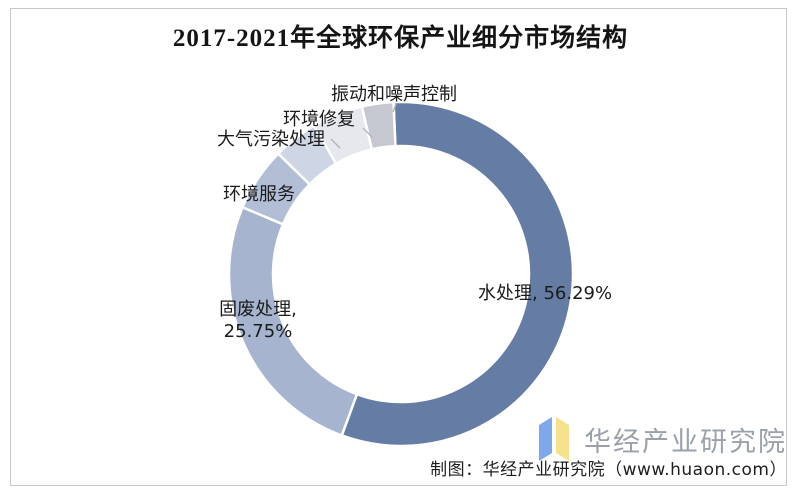 This screenshot has width=801, height=500. What do you see at coordinates (608, 470) in the screenshot?
I see `credit-line: 制图：华经产业研究院（www.huaon.com）` at bounding box center [608, 470].